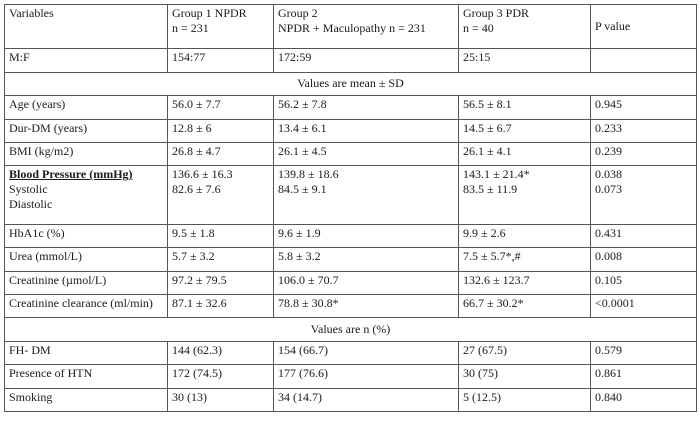 The image size is (700, 421). What do you see at coordinates (366, 236) in the screenshot?
I see `cell-group-2: 9.6 ± 1.9` at bounding box center [366, 236].